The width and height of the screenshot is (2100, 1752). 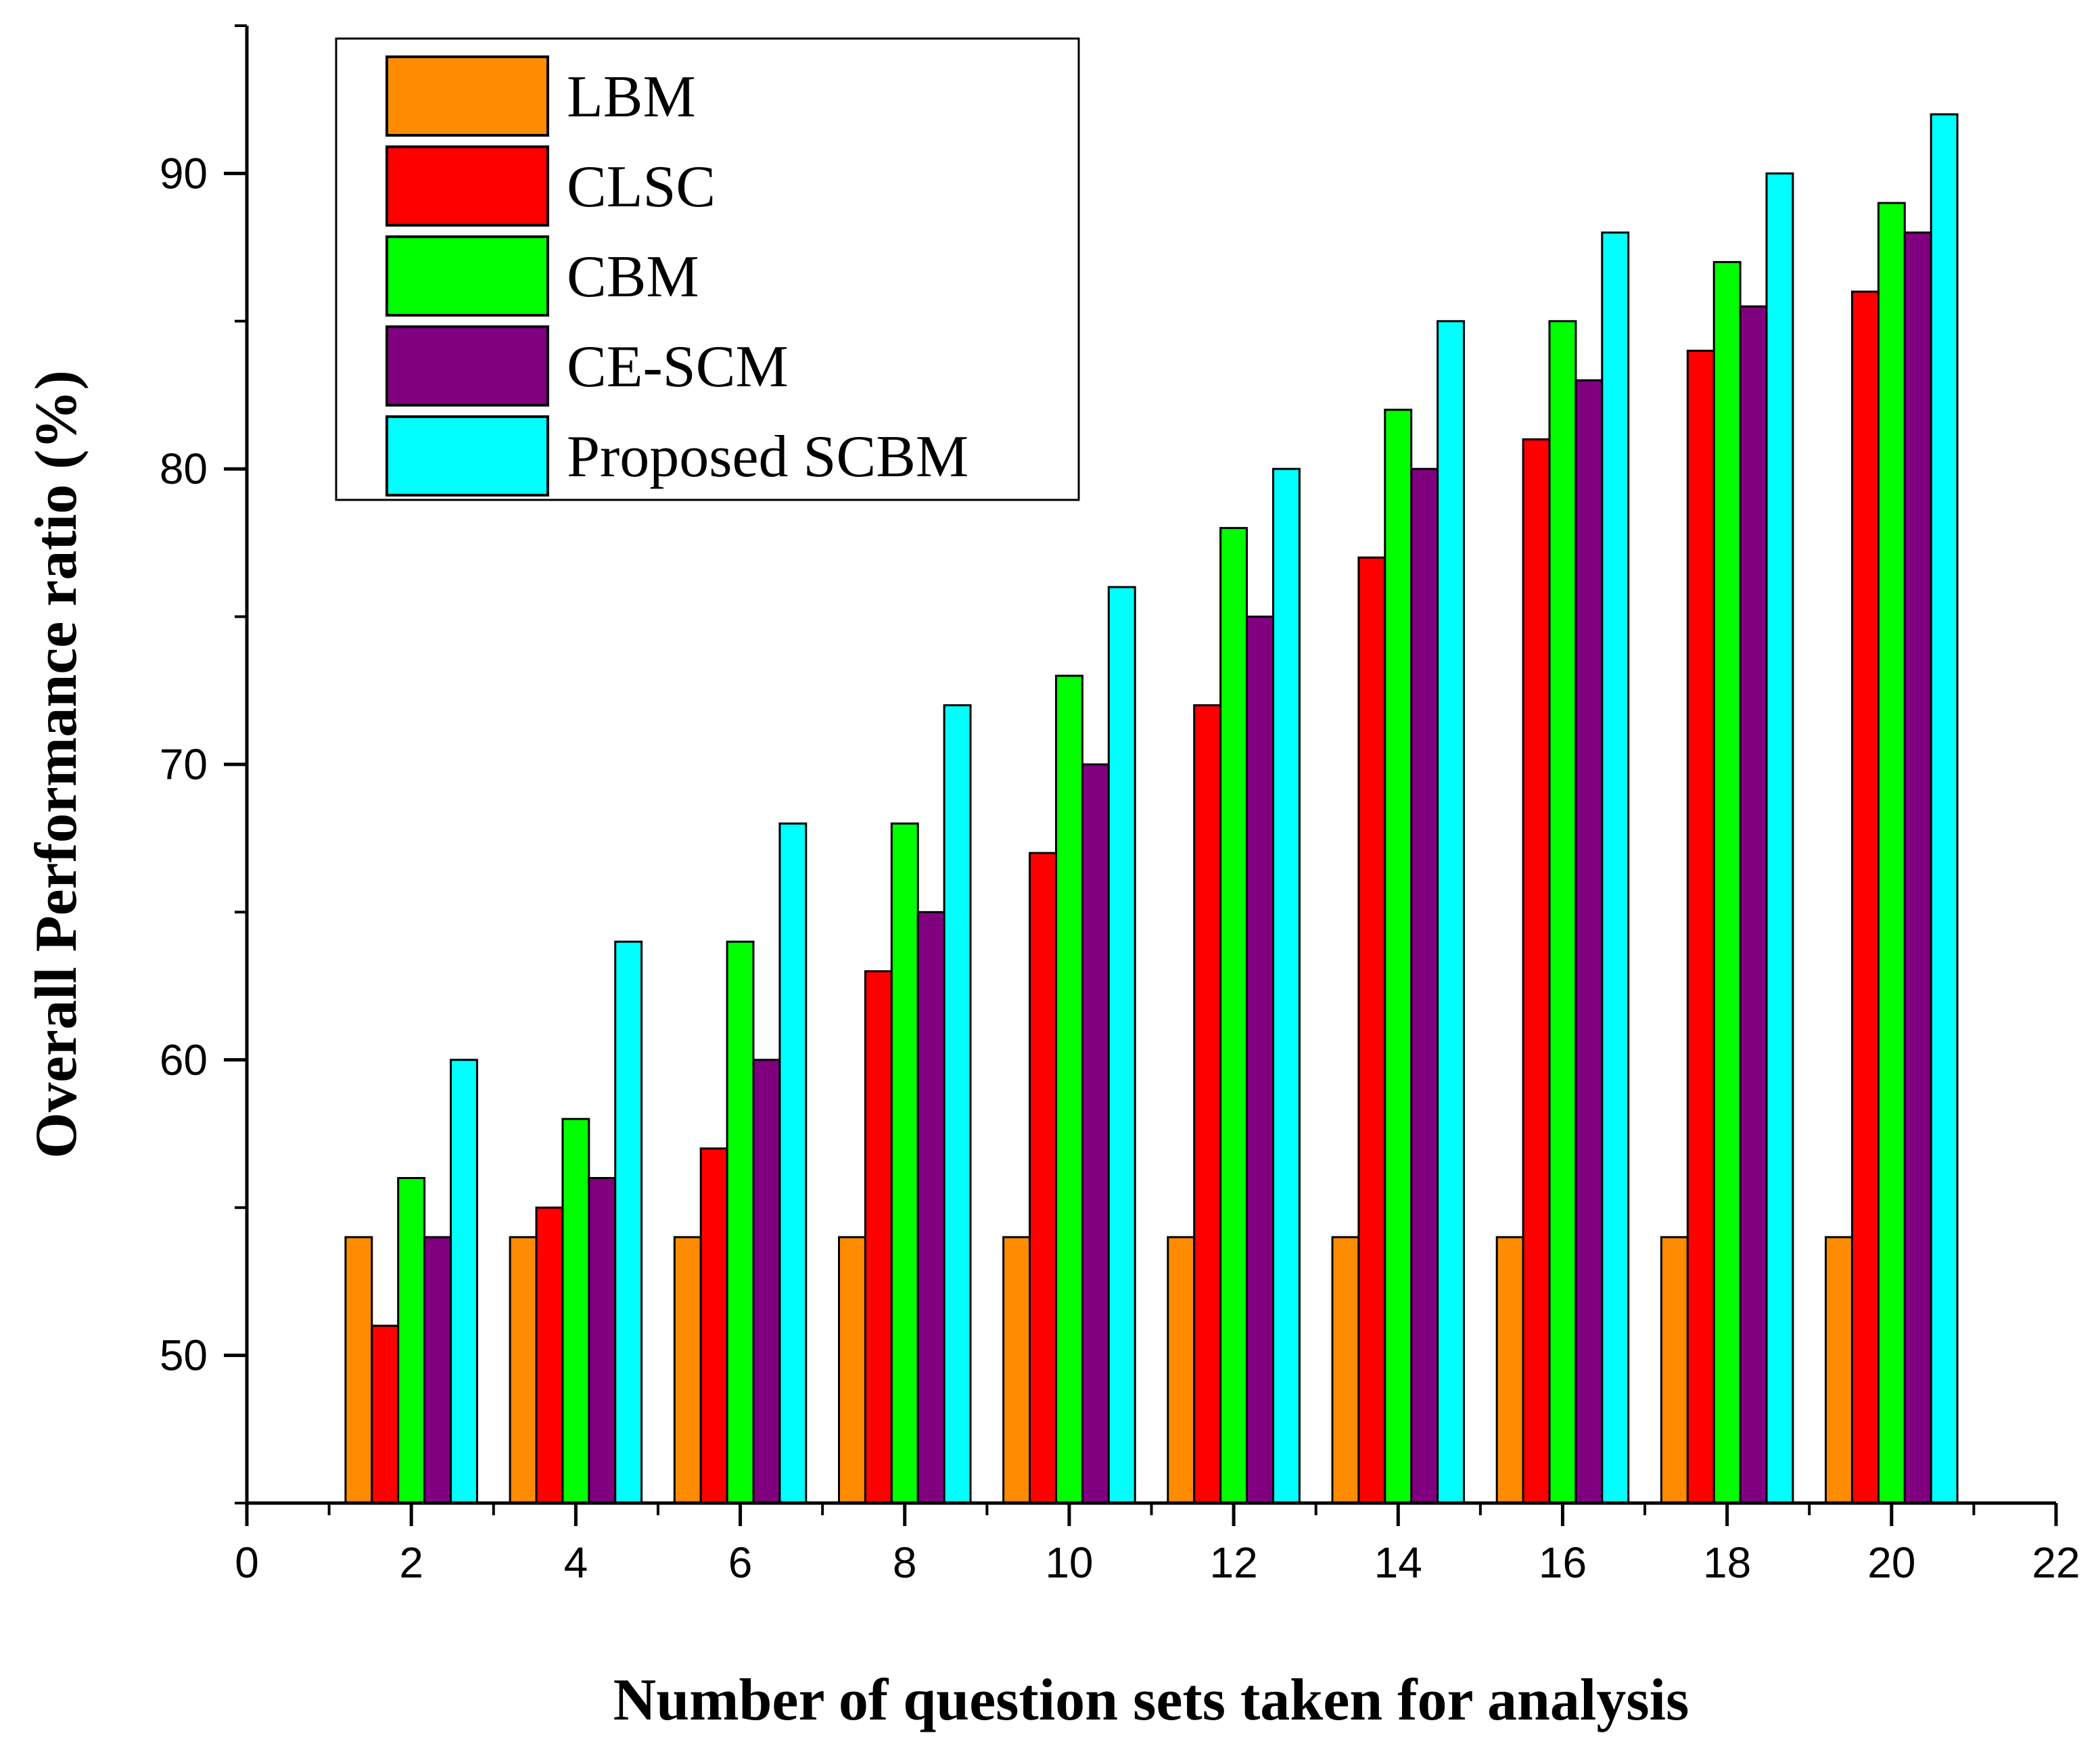 I want to click on x-tick-label: 18, so click(x=1727, y=1562).